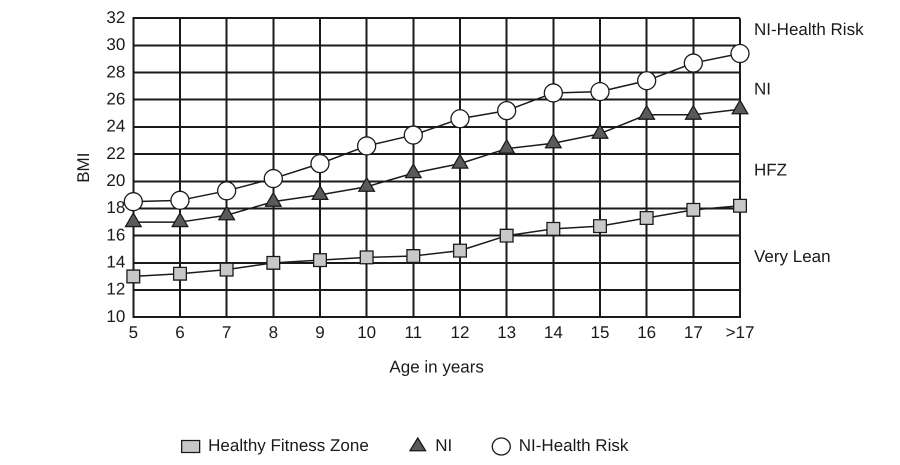  Describe the element at coordinates (83, 167) in the screenshot. I see `y-axis-title: BMI` at that location.